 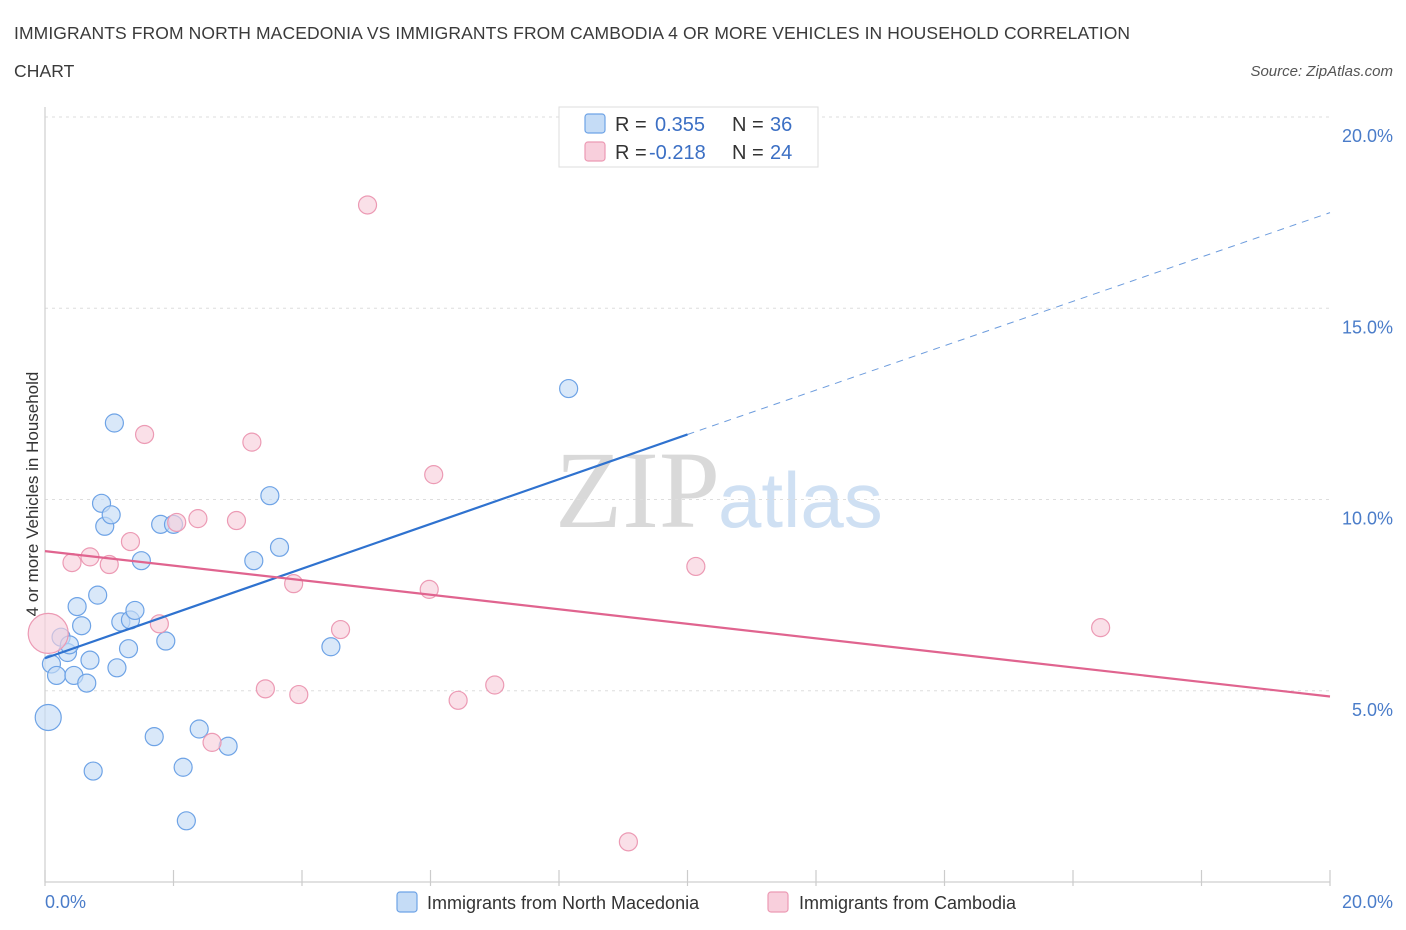 I want to click on x-axis-ticks, so click(x=687, y=878).